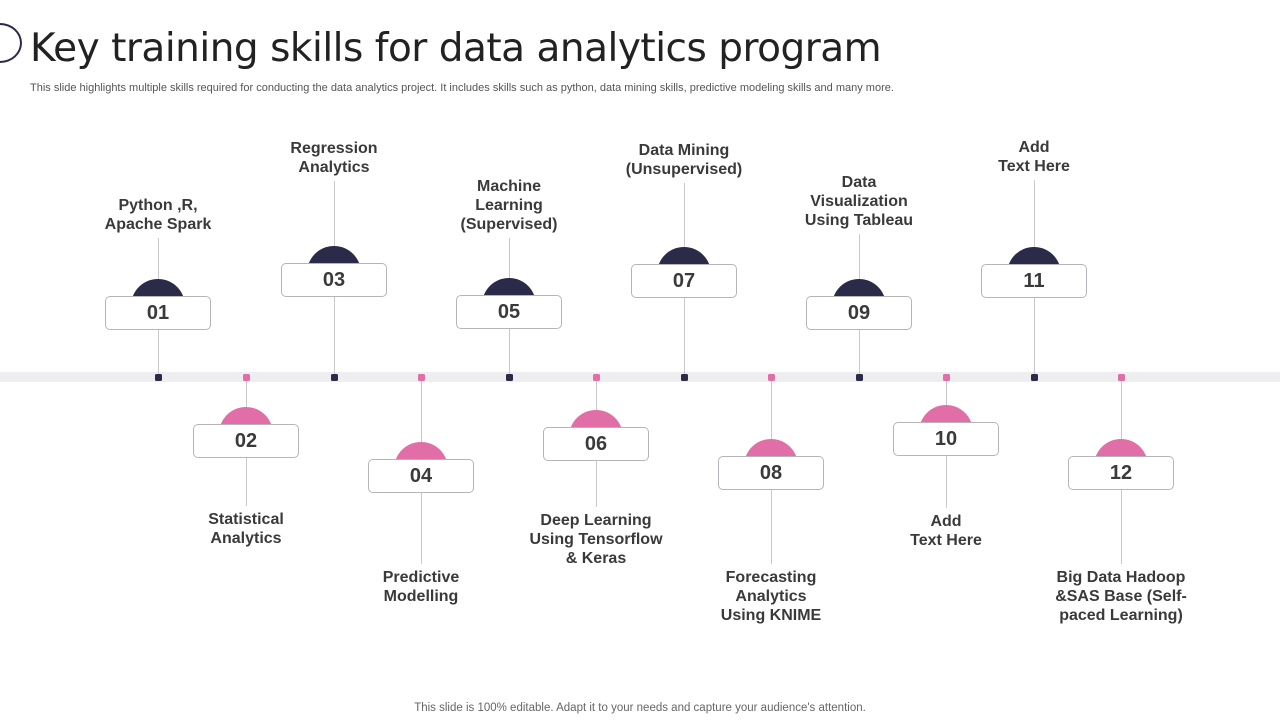 The height and width of the screenshot is (720, 1280). Describe the element at coordinates (509, 312) in the screenshot. I see `step-number-box-05: 05` at that location.